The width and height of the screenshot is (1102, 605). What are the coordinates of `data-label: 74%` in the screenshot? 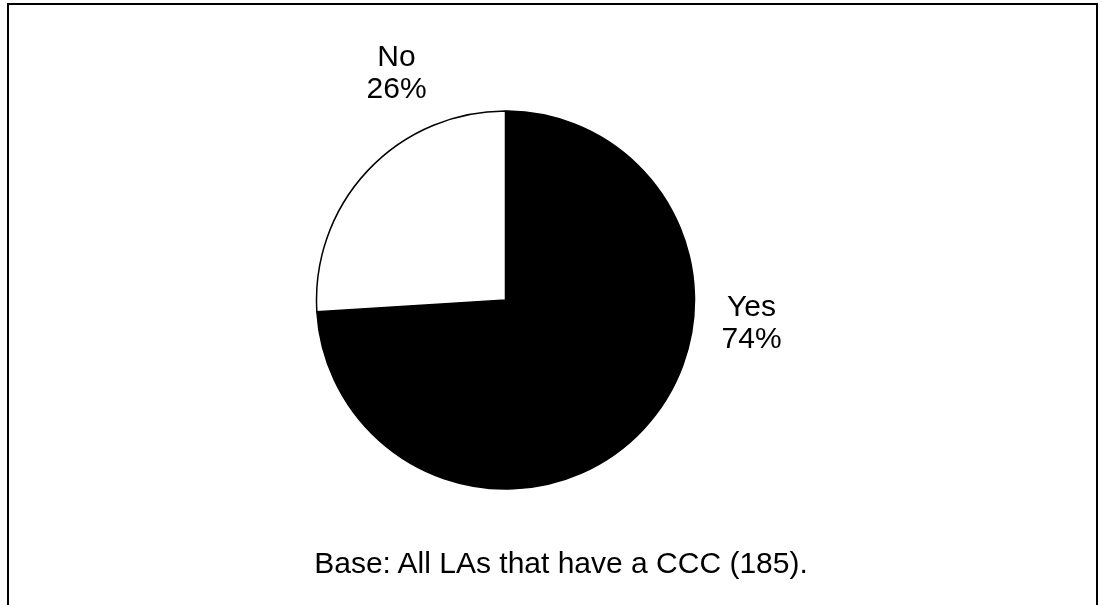 It's located at (751, 338).